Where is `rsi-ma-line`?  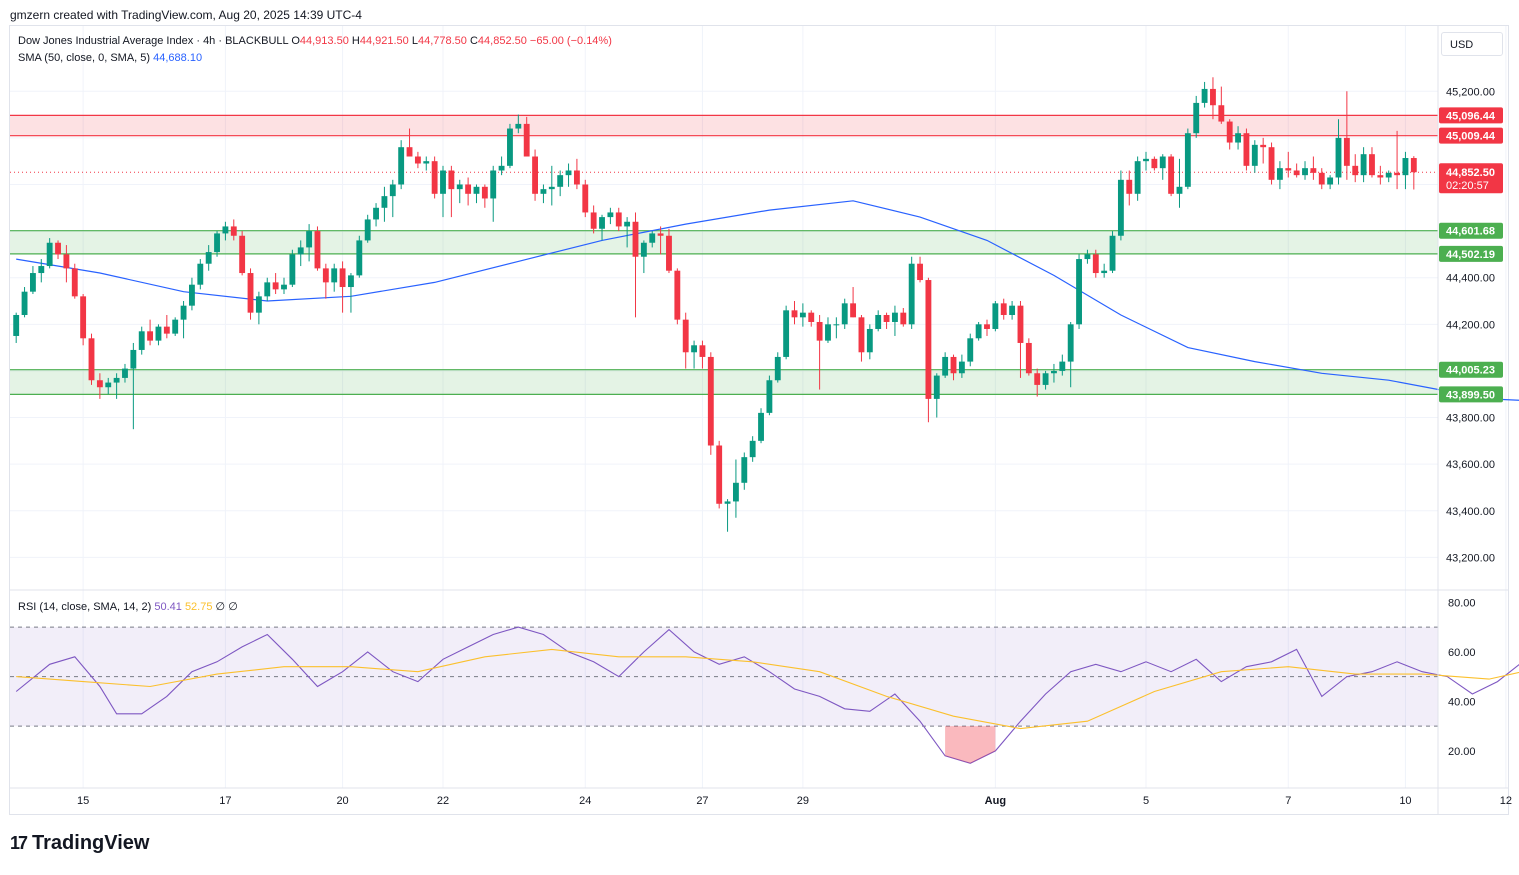 rsi-ma-line is located at coordinates (767, 681).